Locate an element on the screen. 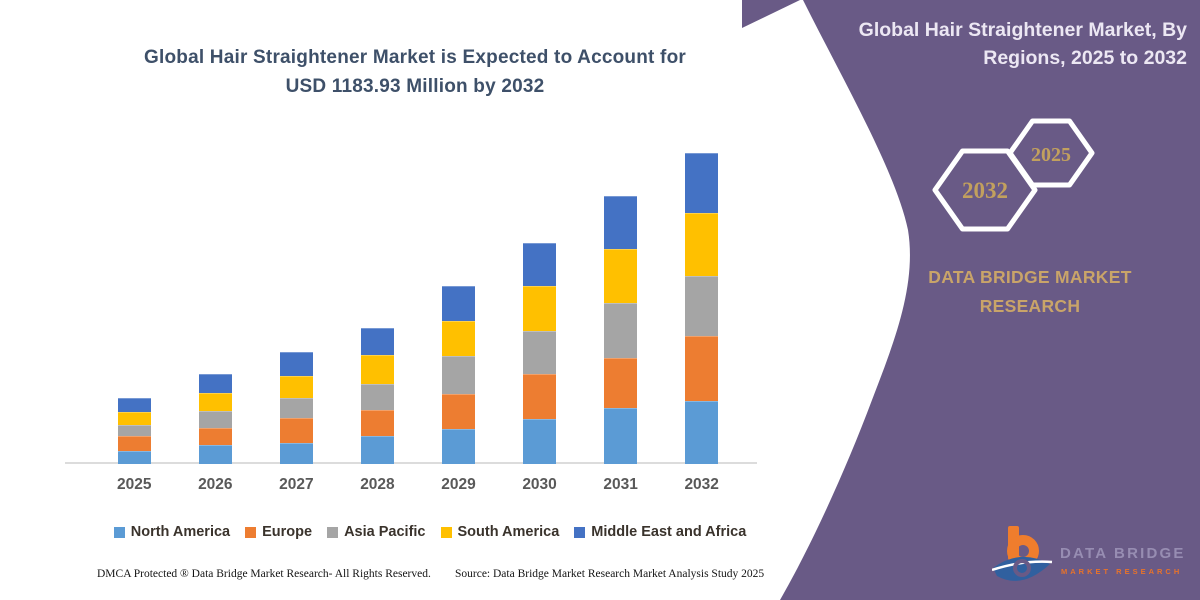 Image resolution: width=1200 pixels, height=600 pixels. bar-segment-2026-north-america is located at coordinates (215, 454).